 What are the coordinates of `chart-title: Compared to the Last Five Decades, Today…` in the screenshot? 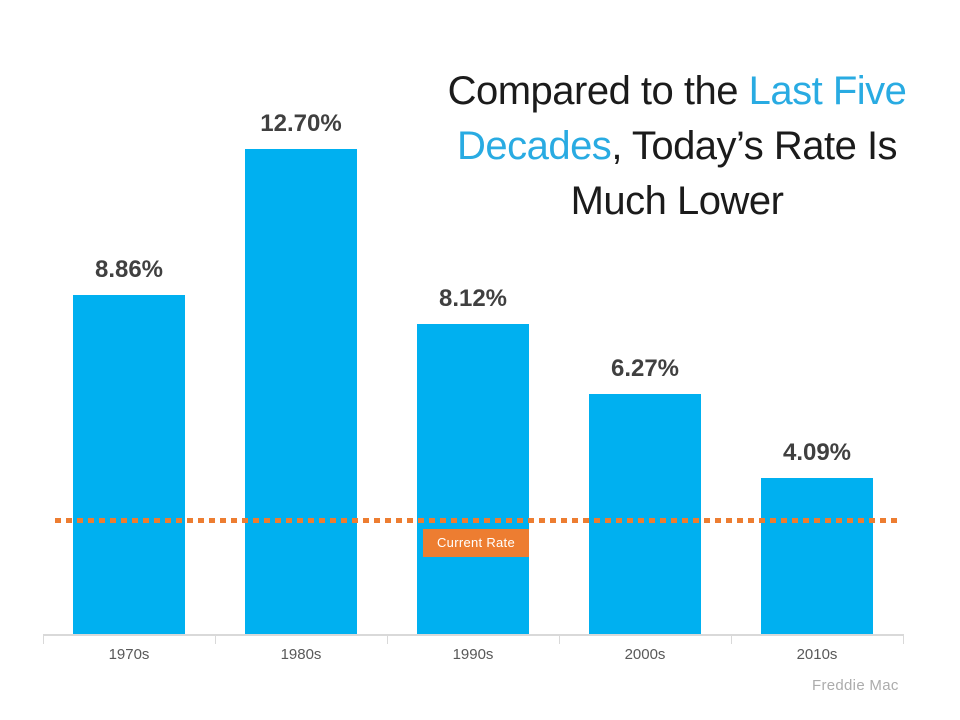 It's located at (677, 146).